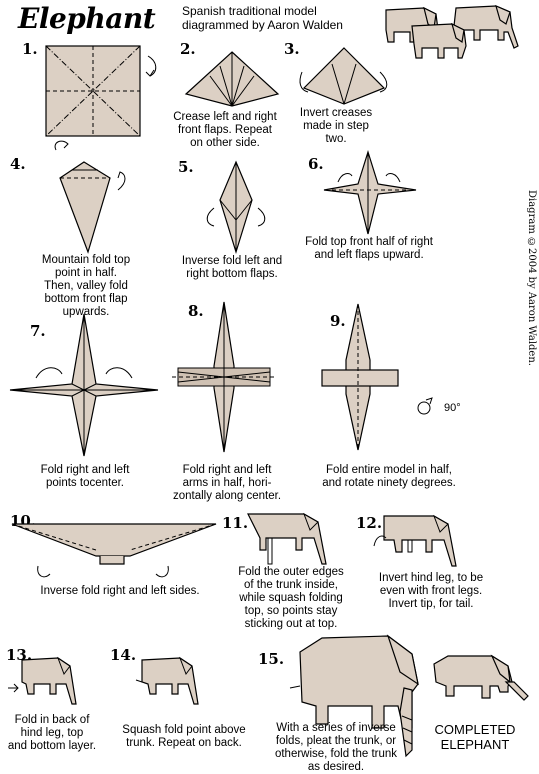  What do you see at coordinates (336, 126) in the screenshot?
I see `step-3-caption: Invert creases made in step two.` at bounding box center [336, 126].